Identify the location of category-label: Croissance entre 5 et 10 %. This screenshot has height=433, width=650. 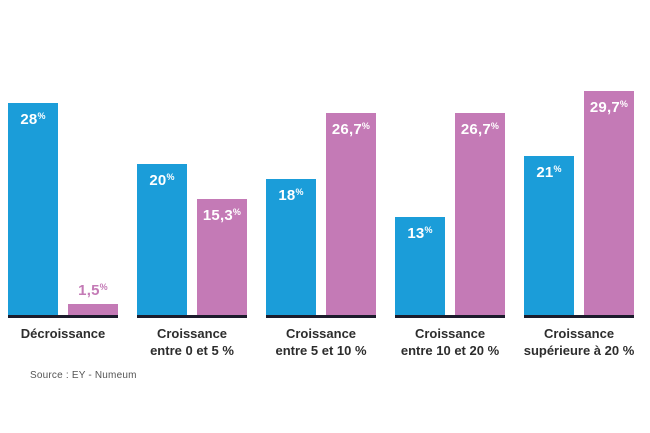
(321, 342).